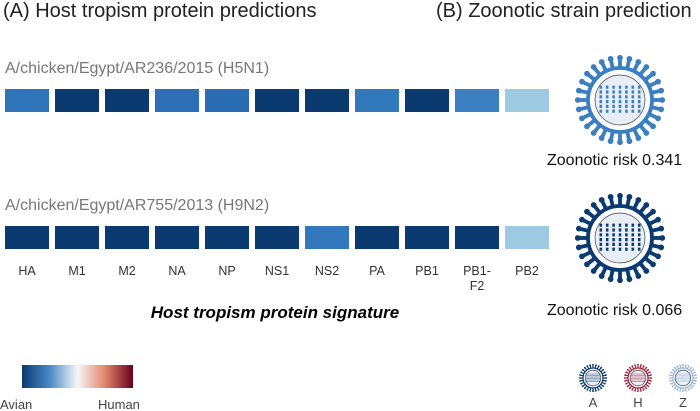 Image resolution: width=700 pixels, height=411 pixels. What do you see at coordinates (593, 402) in the screenshot?
I see `icon-label: A` at bounding box center [593, 402].